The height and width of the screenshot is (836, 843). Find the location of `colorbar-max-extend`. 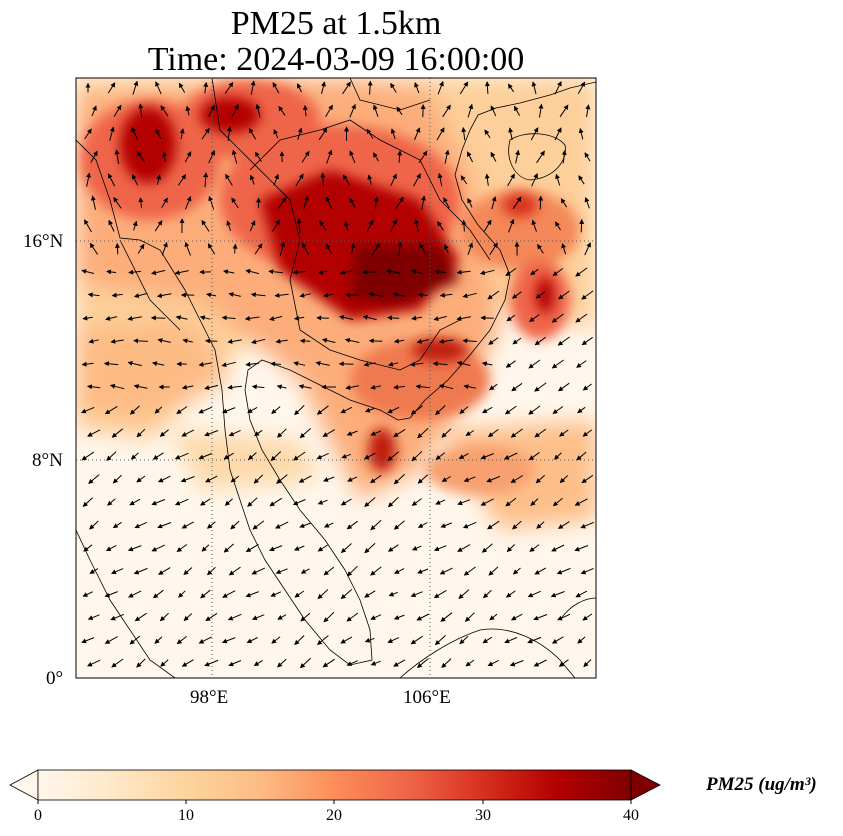

colorbar-max-extend is located at coordinates (645, 785).